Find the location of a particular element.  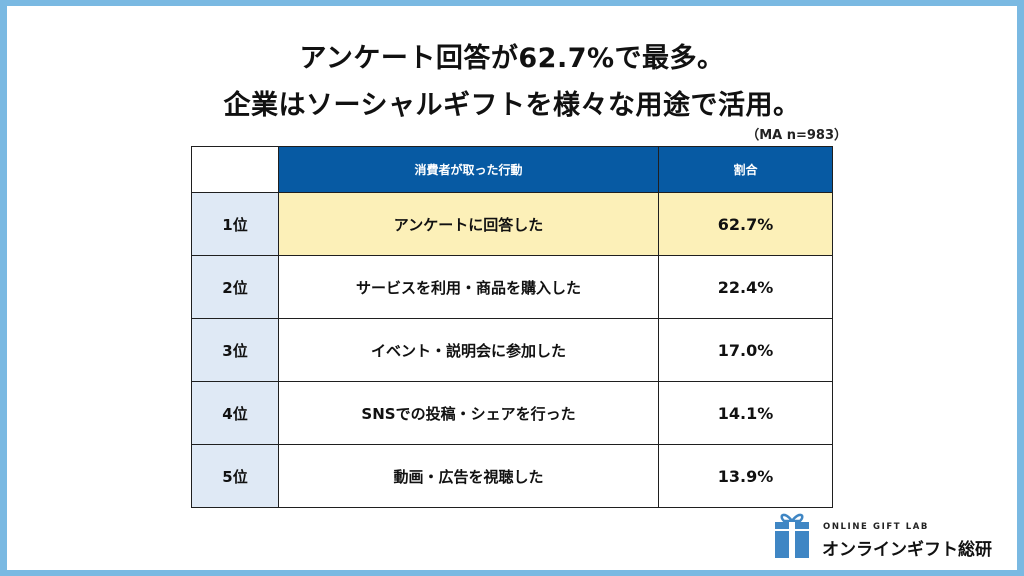

action-label: SNSでの投稿・シェアを行った is located at coordinates (468, 413).